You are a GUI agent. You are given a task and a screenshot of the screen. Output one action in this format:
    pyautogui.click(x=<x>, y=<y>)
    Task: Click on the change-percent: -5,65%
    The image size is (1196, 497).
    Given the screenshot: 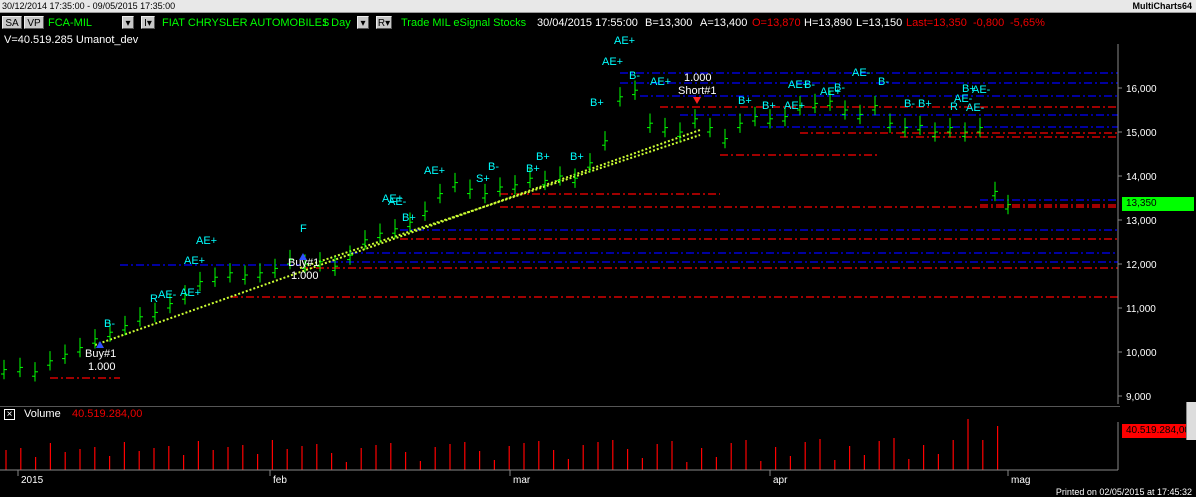 What is the action you would take?
    pyautogui.click(x=1027, y=23)
    